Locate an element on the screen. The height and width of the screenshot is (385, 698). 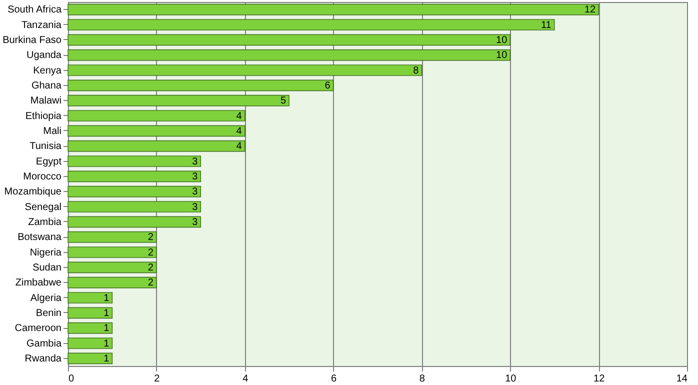
y-tick-label: Zambia is located at coordinates (45, 222).